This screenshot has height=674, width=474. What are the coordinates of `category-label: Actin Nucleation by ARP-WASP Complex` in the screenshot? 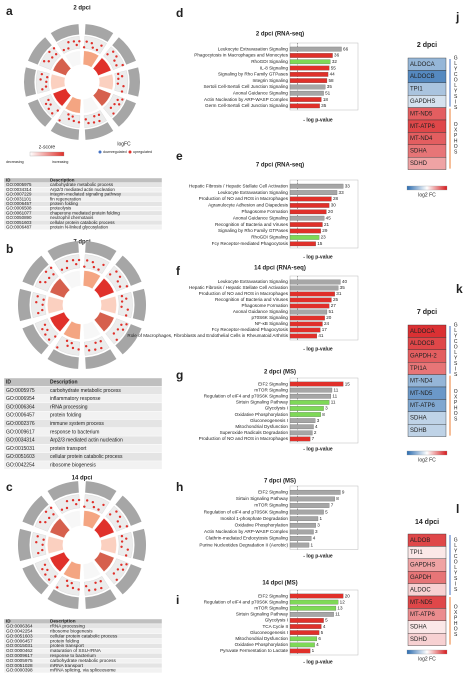 It's located at (246, 531).